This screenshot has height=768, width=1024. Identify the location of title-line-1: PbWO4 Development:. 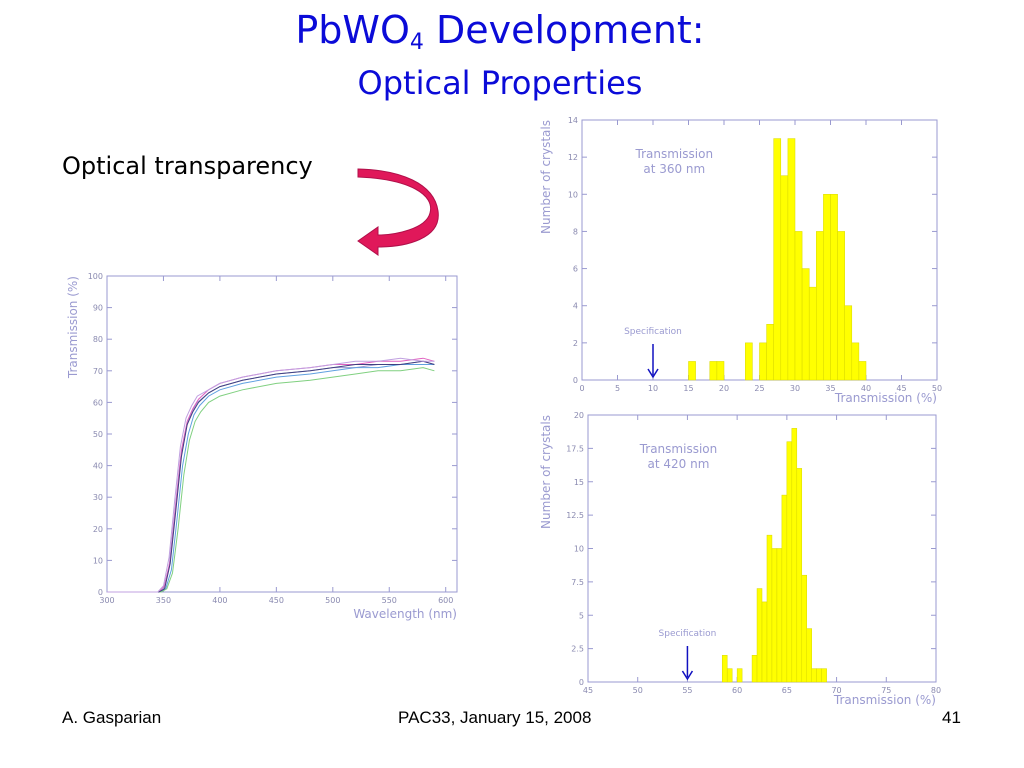
(500, 36).